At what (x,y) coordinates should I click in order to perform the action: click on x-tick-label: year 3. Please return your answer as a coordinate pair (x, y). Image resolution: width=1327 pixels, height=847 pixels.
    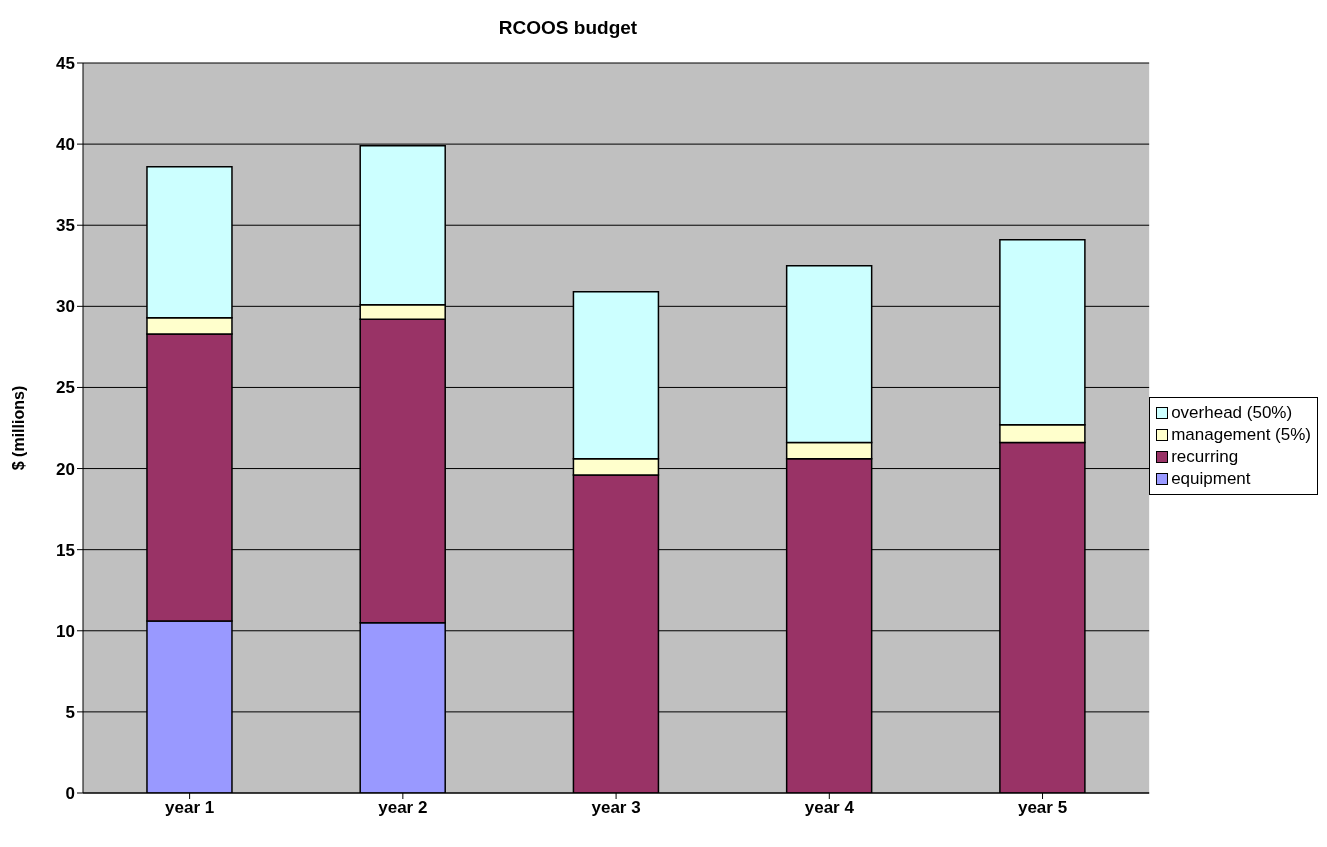
    Looking at the image, I should click on (616, 808).